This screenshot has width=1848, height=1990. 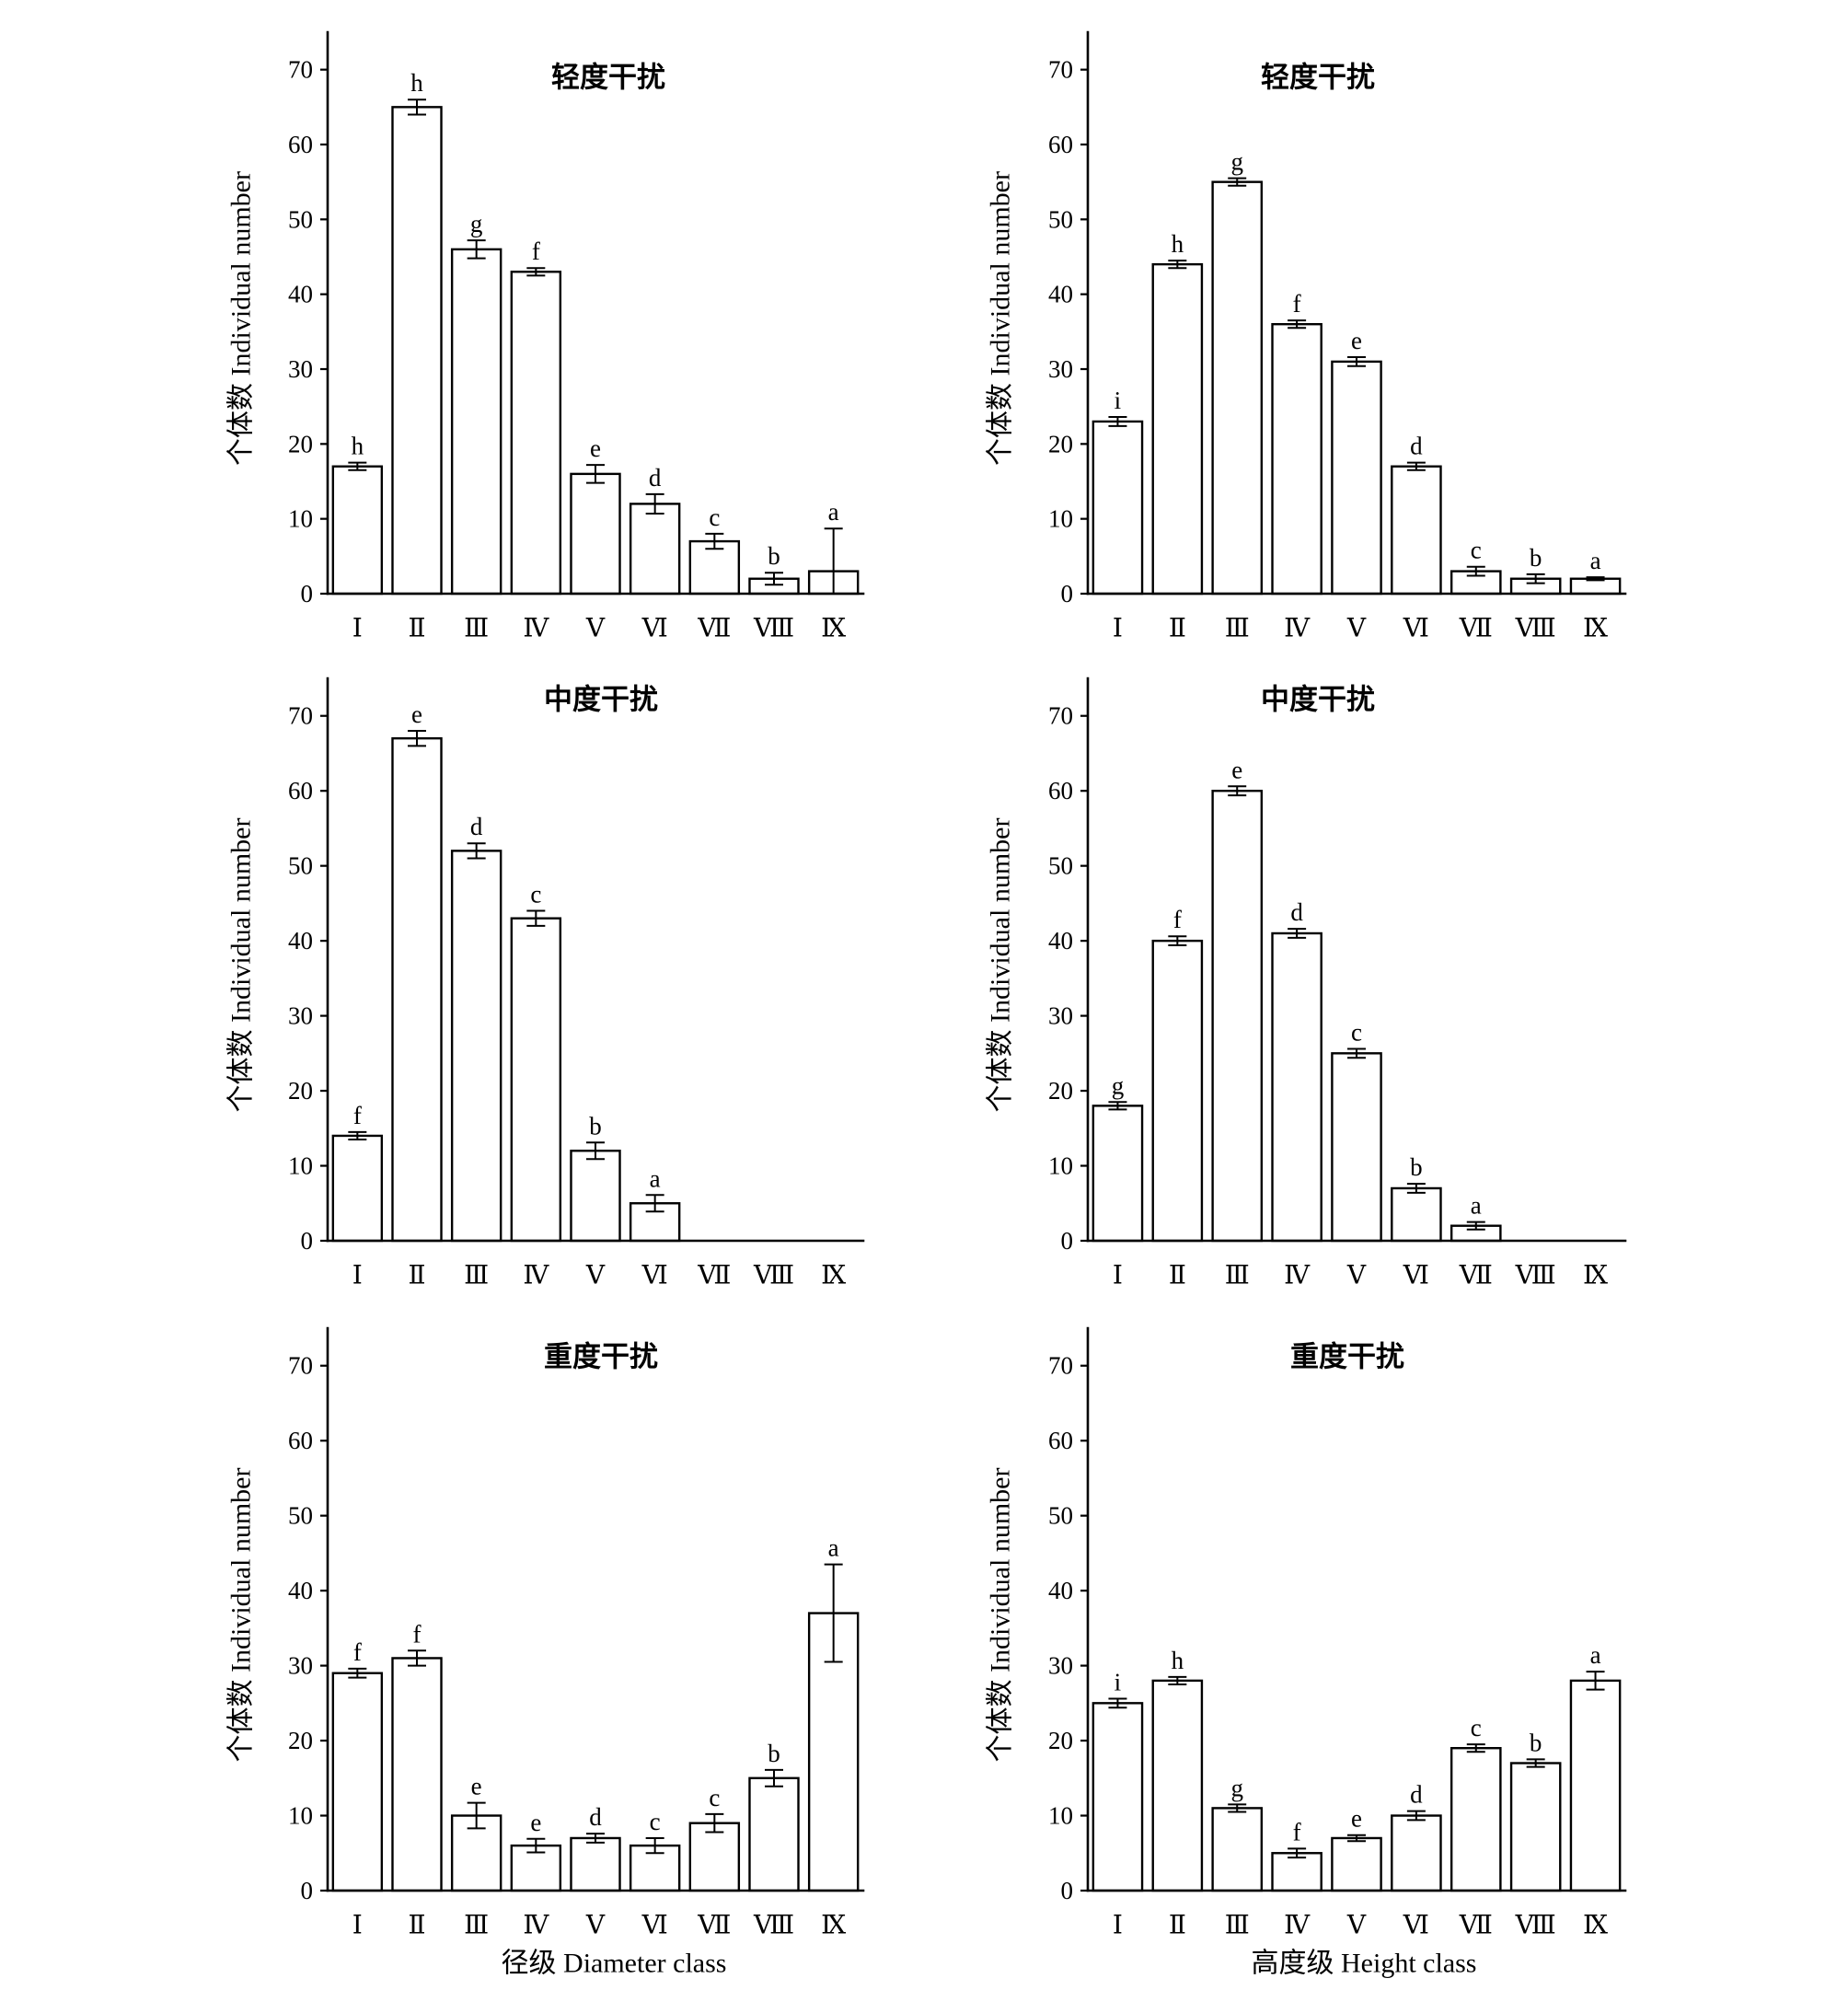 I want to click on significance-letter: a, so click(x=833, y=1548).